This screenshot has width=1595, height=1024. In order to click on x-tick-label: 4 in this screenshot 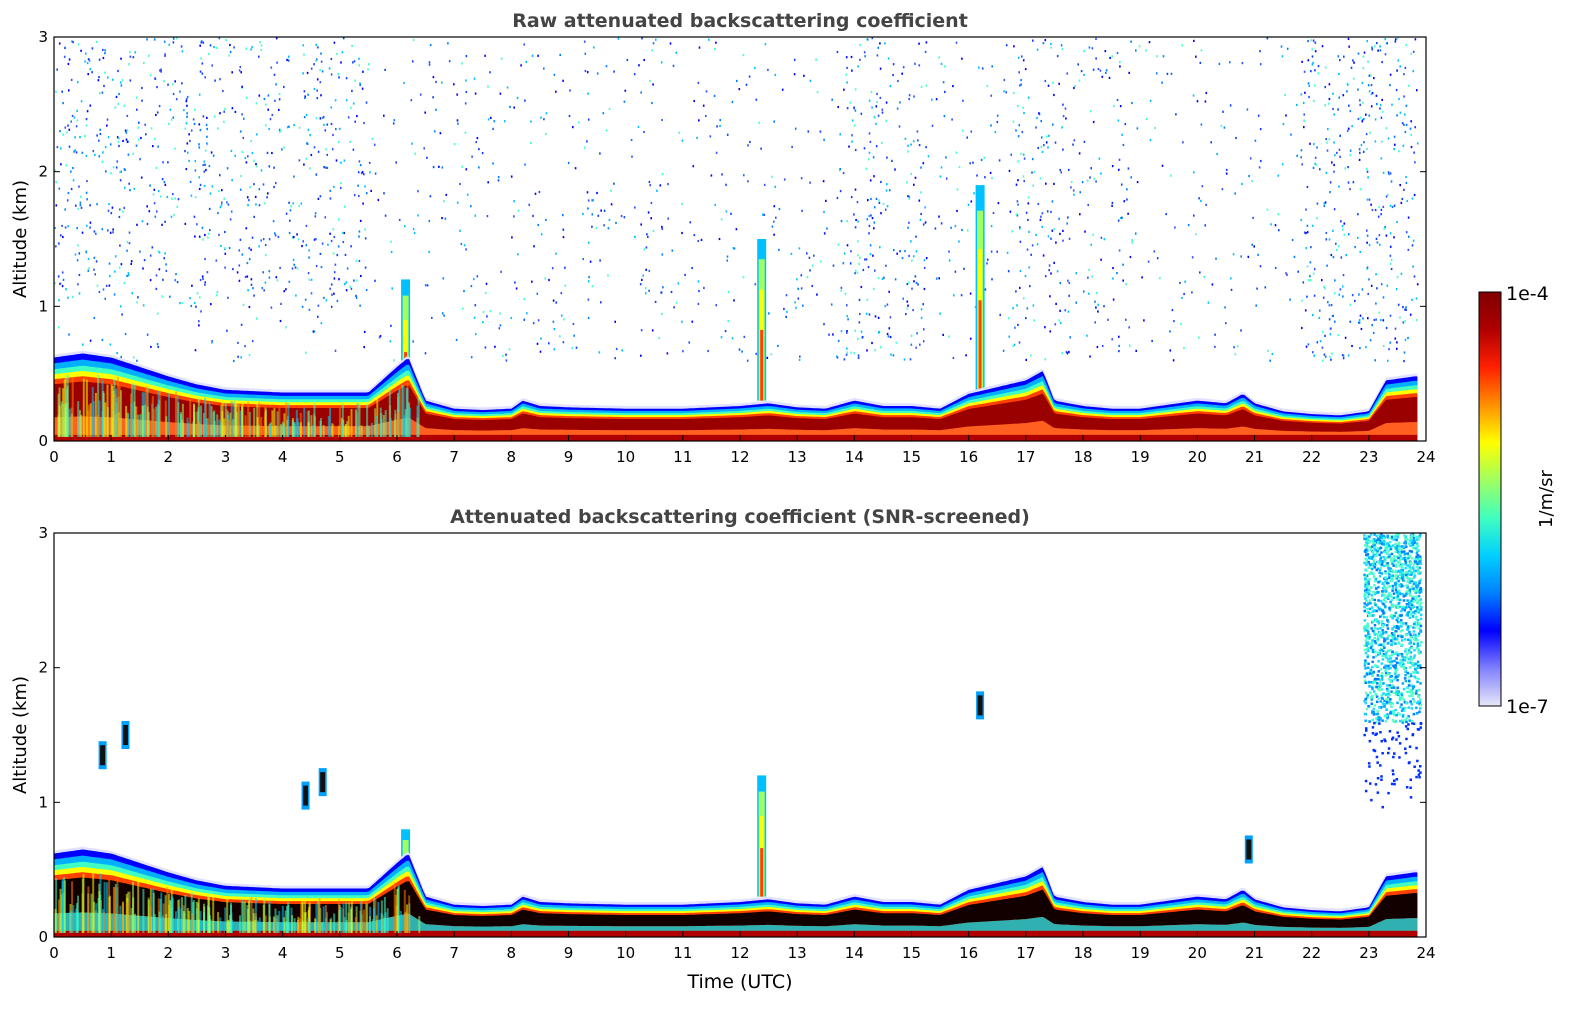, I will do `click(283, 457)`.